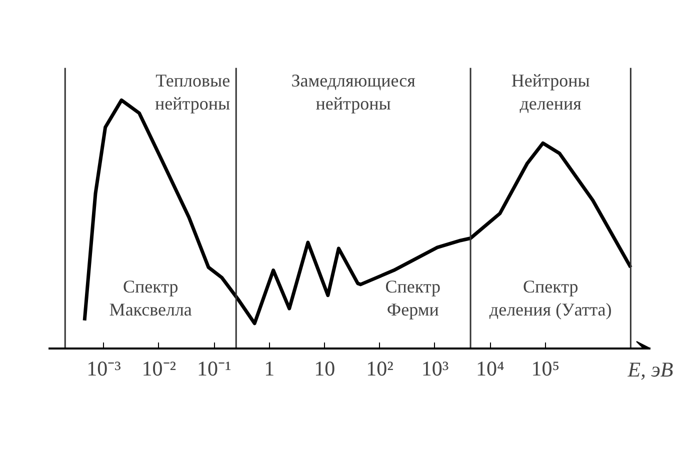  I want to click on x-tick-label: 10³, so click(435, 368).